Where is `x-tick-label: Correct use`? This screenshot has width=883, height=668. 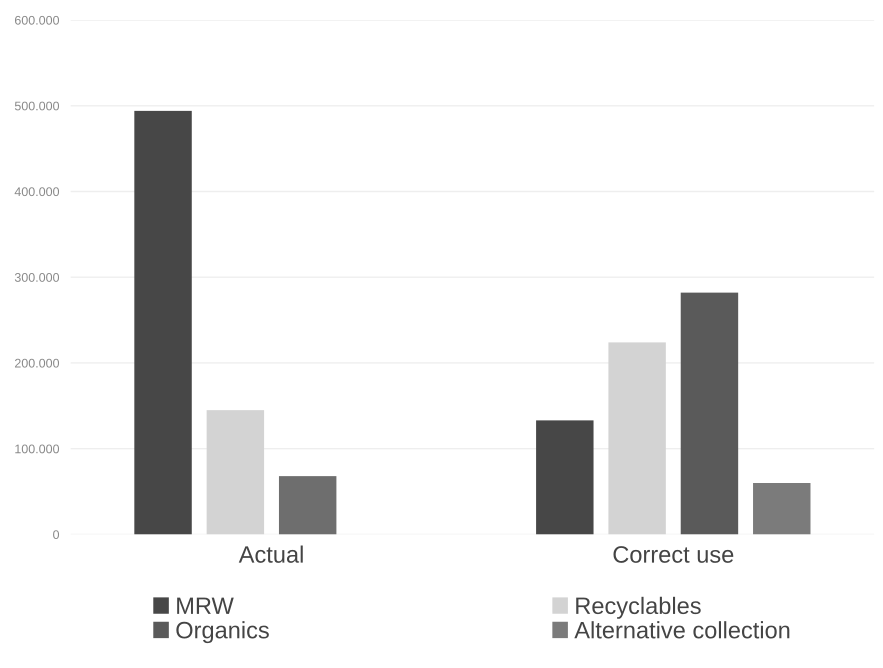
x-tick-label: Correct use is located at coordinates (673, 554).